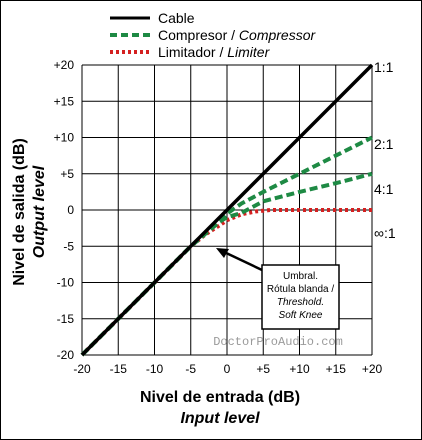 The width and height of the screenshot is (422, 440). Describe the element at coordinates (372, 369) in the screenshot. I see `x-tick-label: +20` at that location.